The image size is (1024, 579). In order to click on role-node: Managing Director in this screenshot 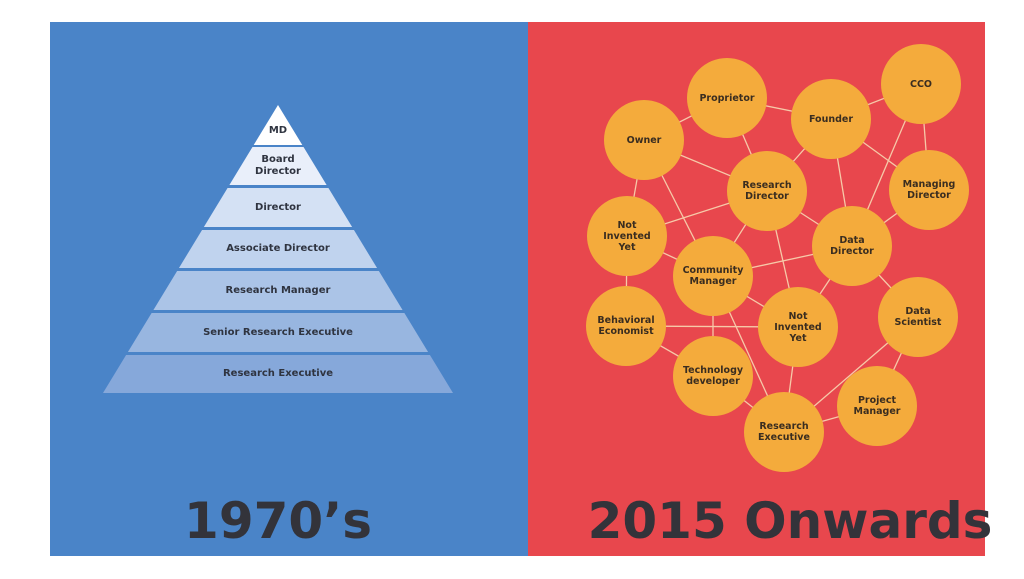, I will do `click(929, 190)`.